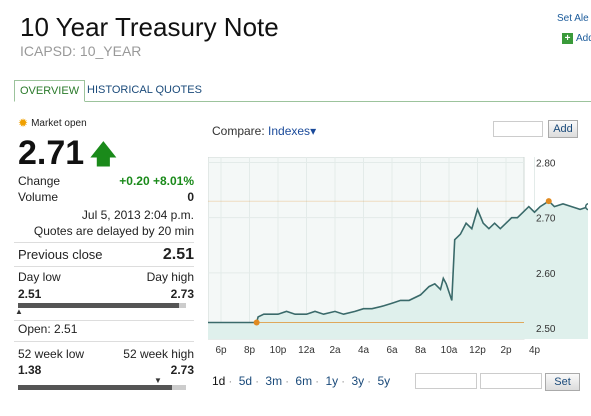  I want to click on x-tick-label: 4p, so click(535, 350).